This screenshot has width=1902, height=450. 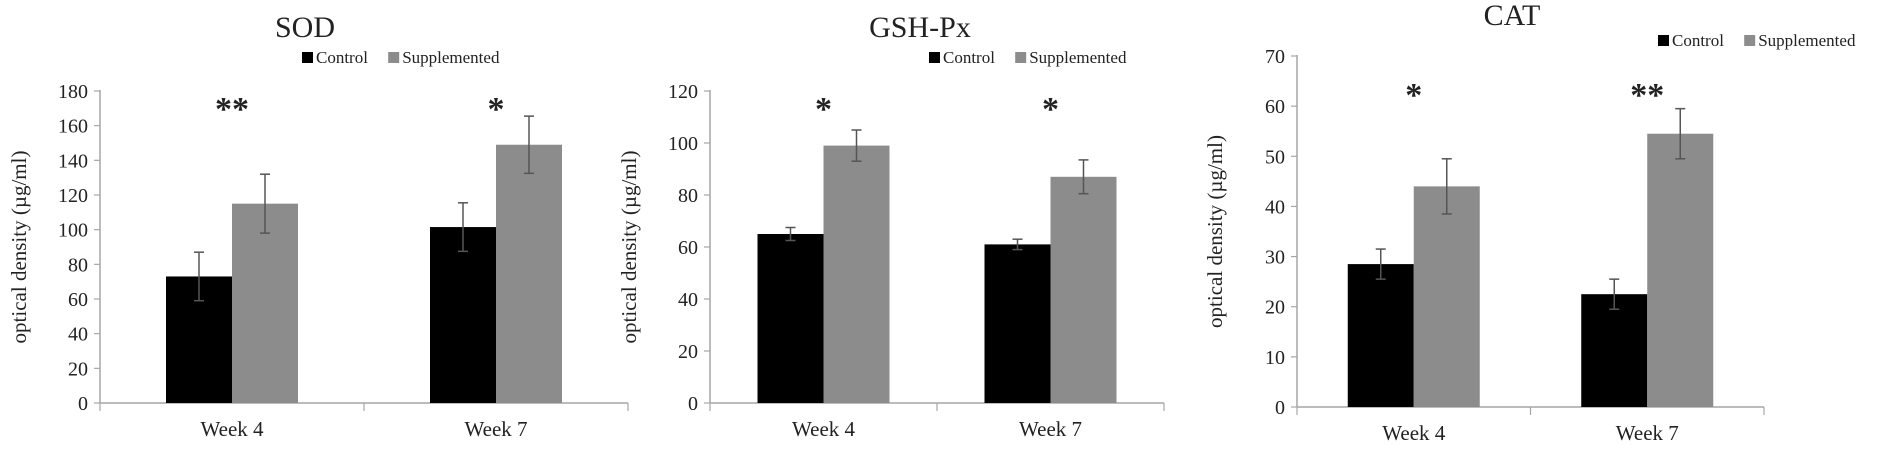 I want to click on y-tick-label: 10, so click(x=1275, y=358).